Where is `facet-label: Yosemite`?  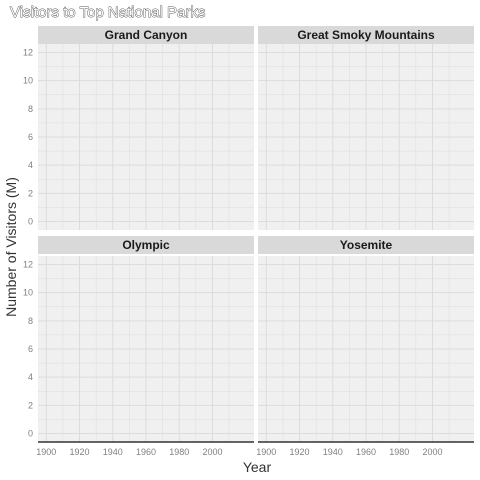
facet-label: Yosemite is located at coordinates (366, 245).